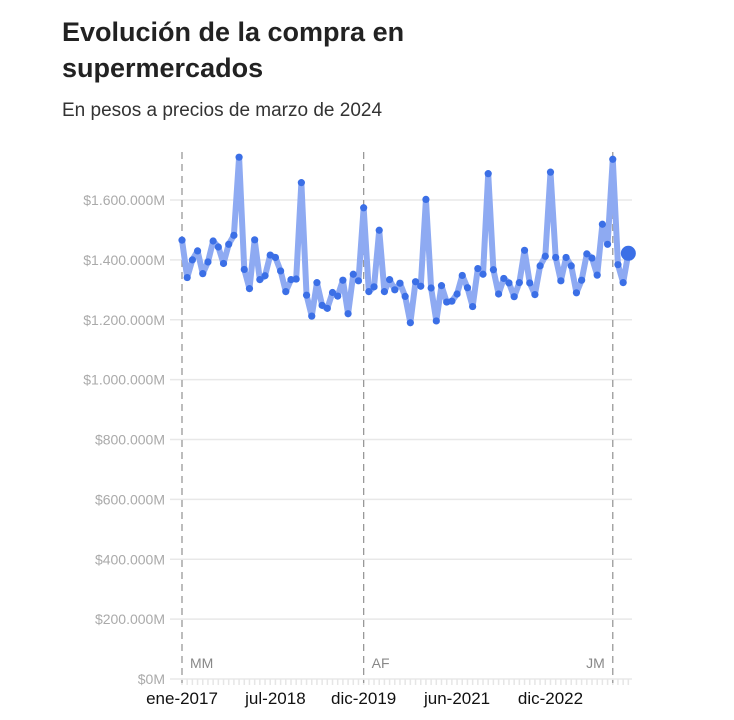 The height and width of the screenshot is (720, 734). Describe the element at coordinates (130, 440) in the screenshot. I see `y-tick-label: $800.000M` at that location.